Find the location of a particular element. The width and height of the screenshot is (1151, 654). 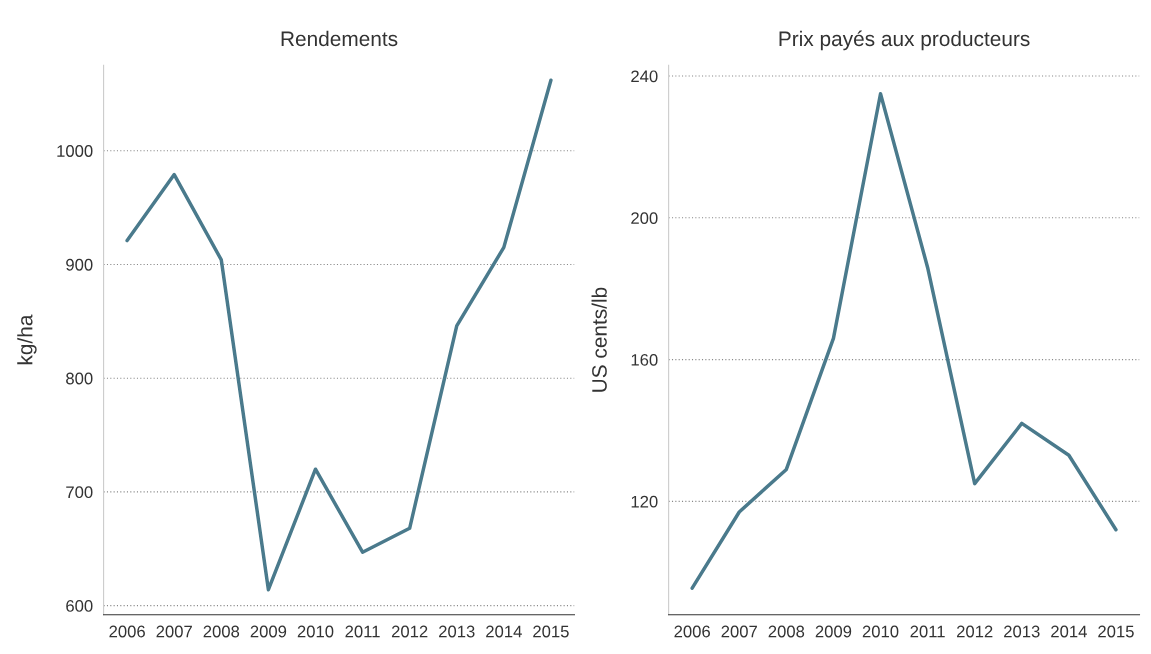

y-axis-title: kg/ha is located at coordinates (27, 339).